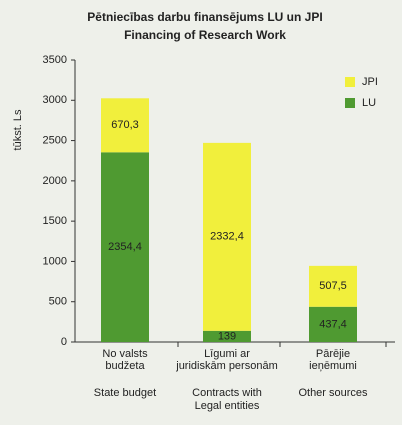 This screenshot has width=402, height=425. Describe the element at coordinates (58, 302) in the screenshot. I see `y-tick-label: 500` at that location.